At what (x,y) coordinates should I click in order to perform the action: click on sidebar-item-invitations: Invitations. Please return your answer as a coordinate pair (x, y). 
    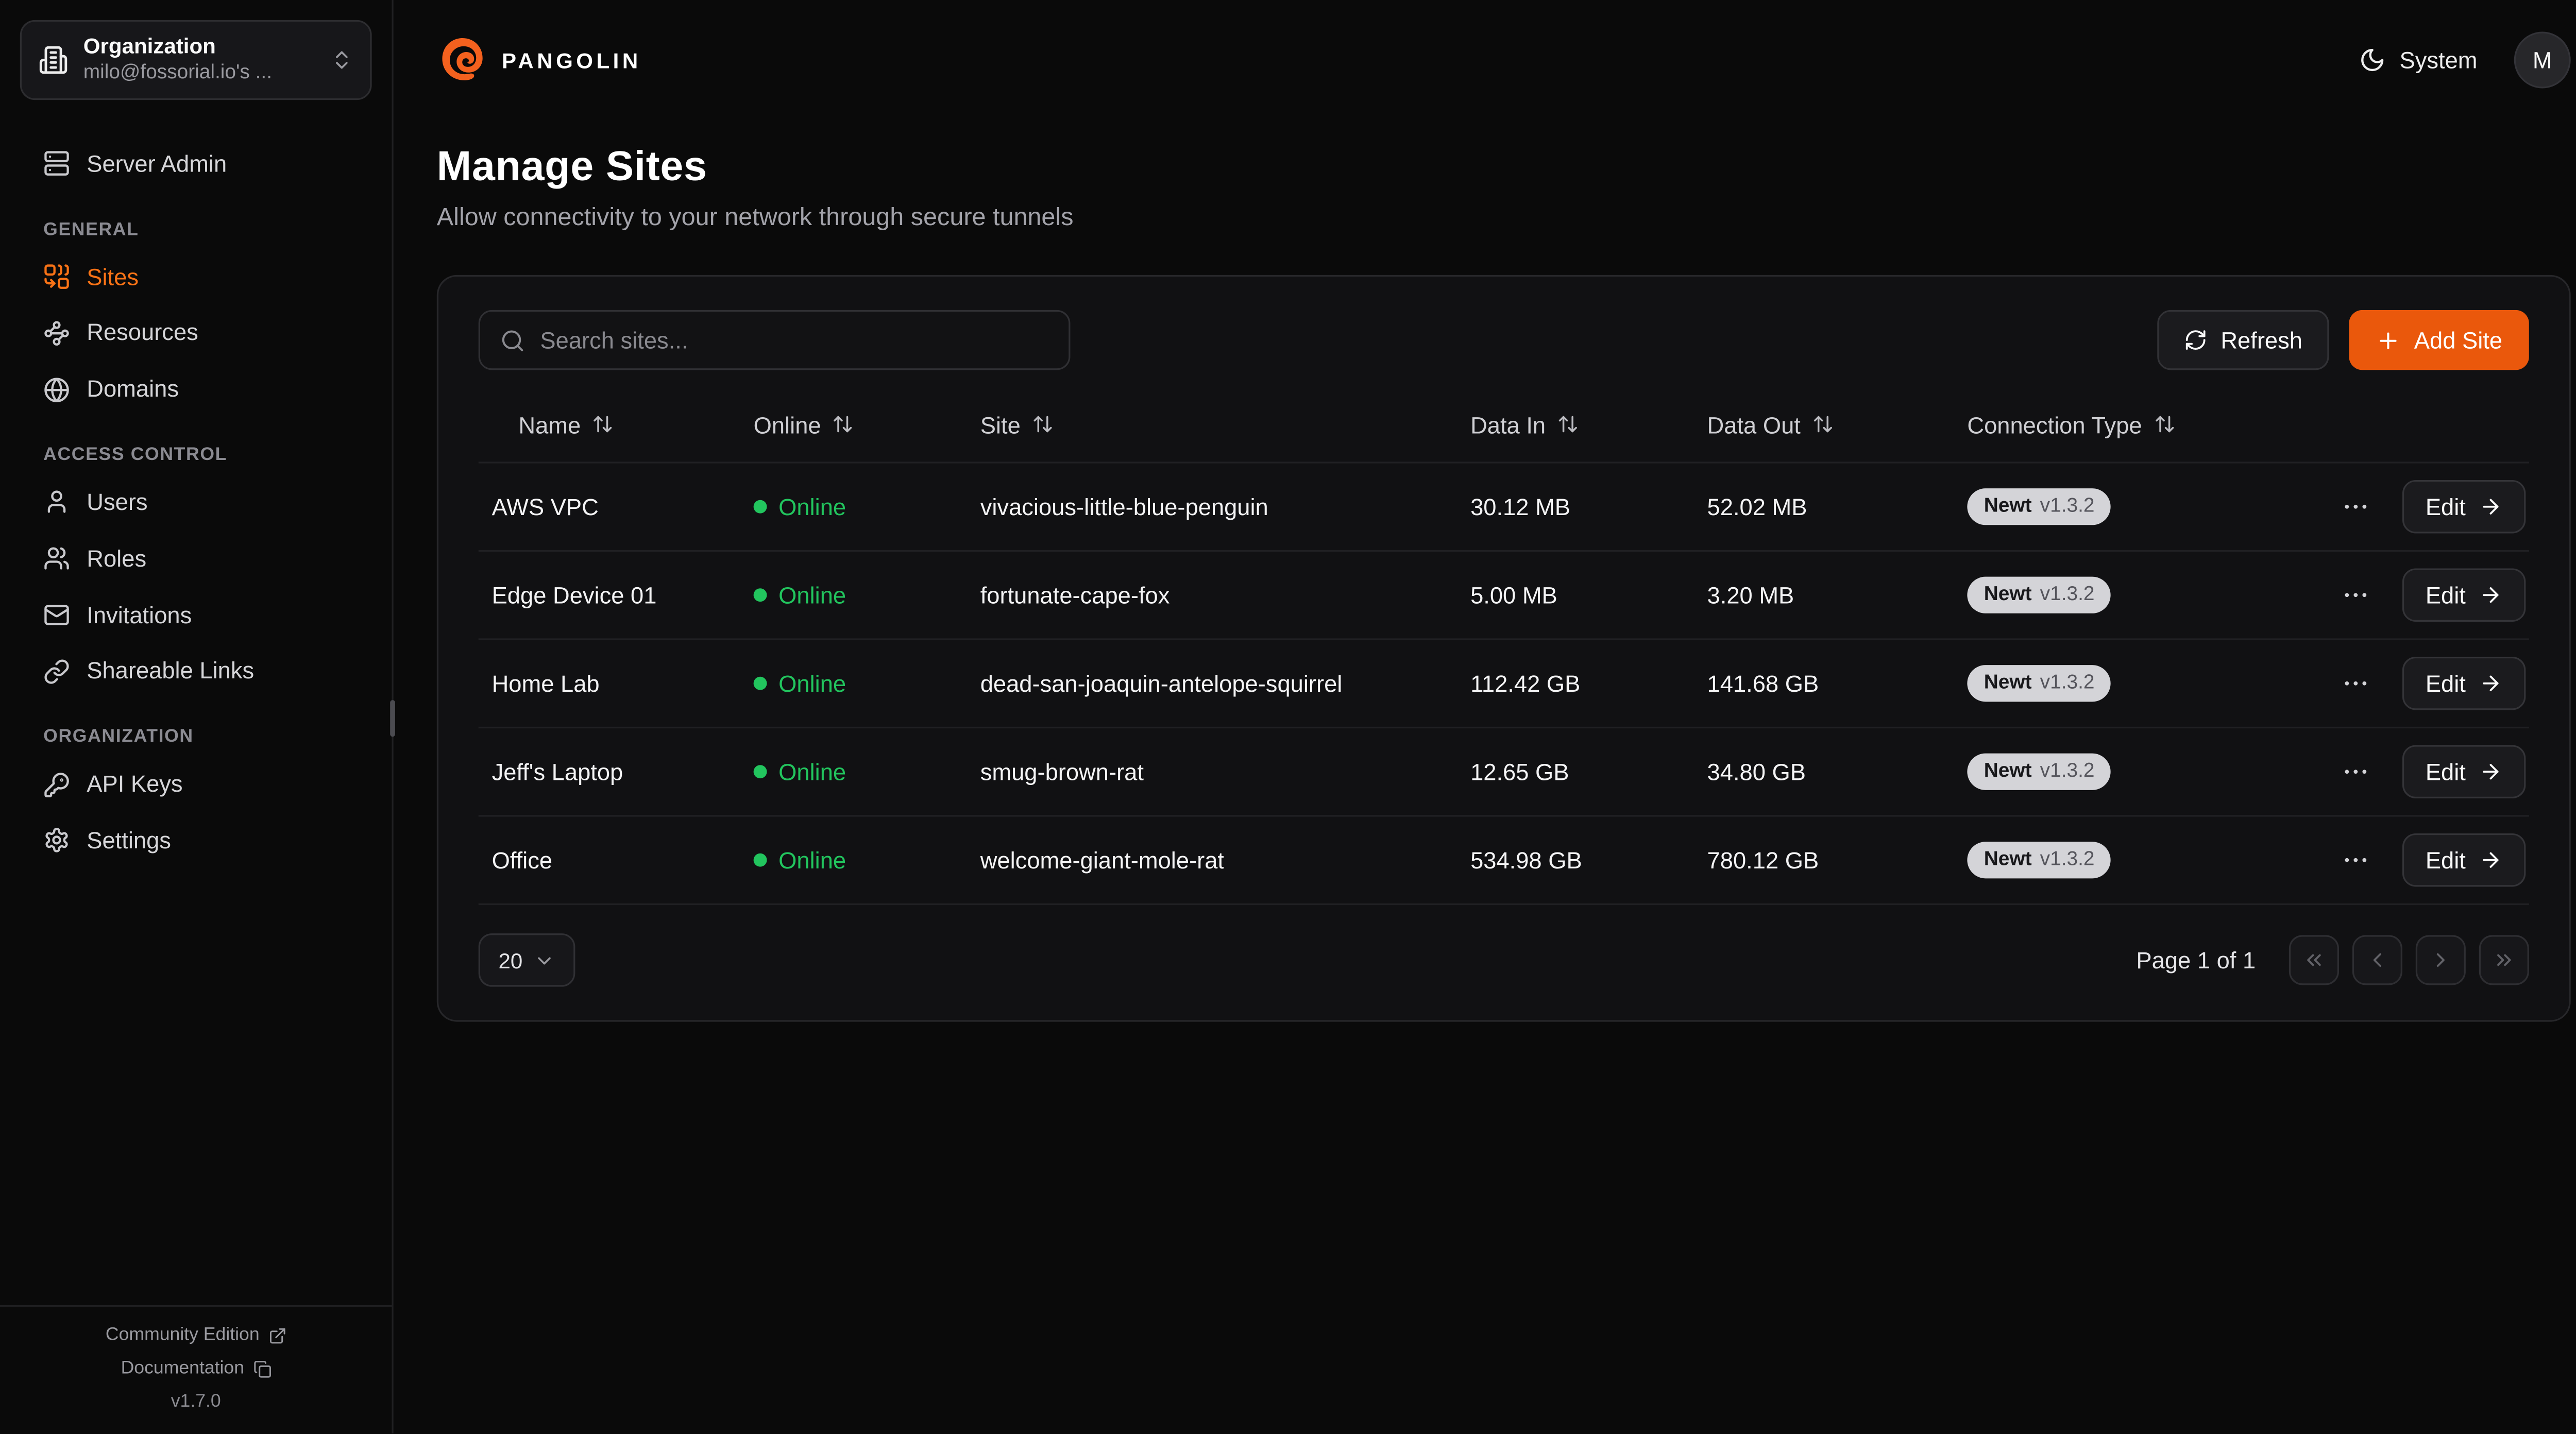
    Looking at the image, I should click on (195, 615).